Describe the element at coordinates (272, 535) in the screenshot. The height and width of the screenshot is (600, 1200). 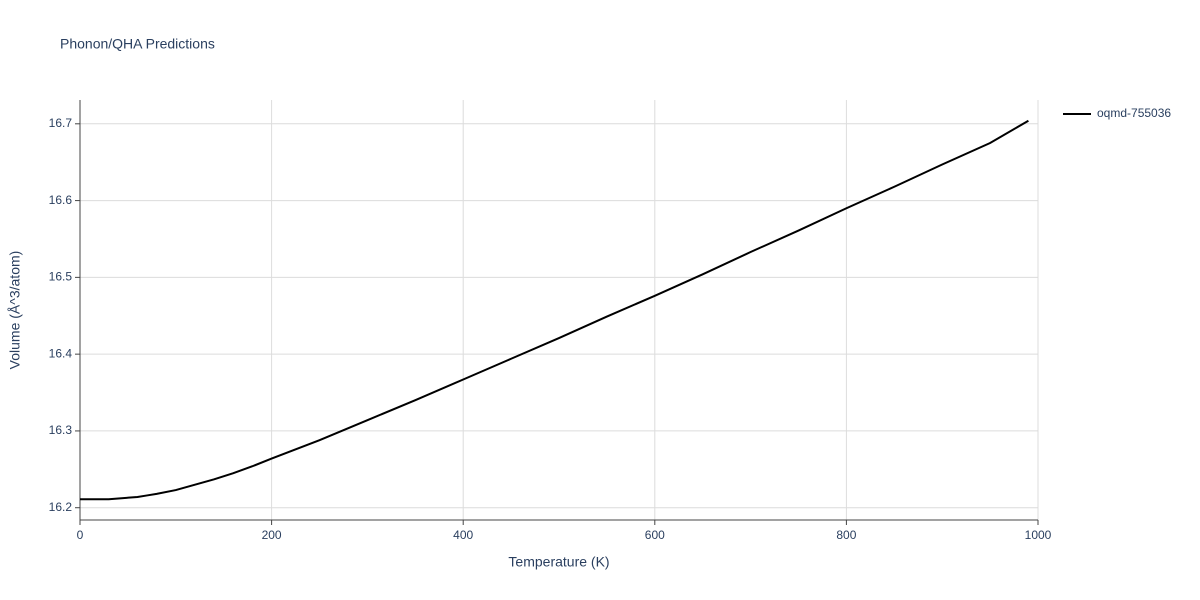
I see `x-tick-label: 200` at that location.